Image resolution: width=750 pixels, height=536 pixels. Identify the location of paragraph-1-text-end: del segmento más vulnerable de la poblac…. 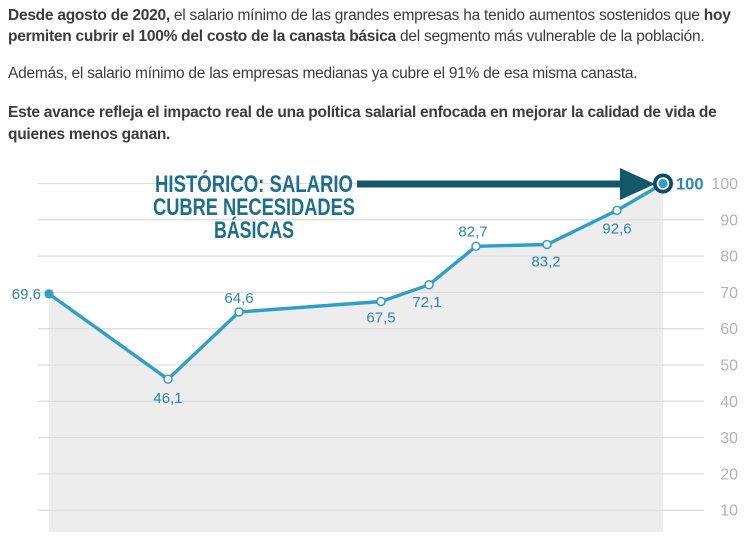
(550, 37).